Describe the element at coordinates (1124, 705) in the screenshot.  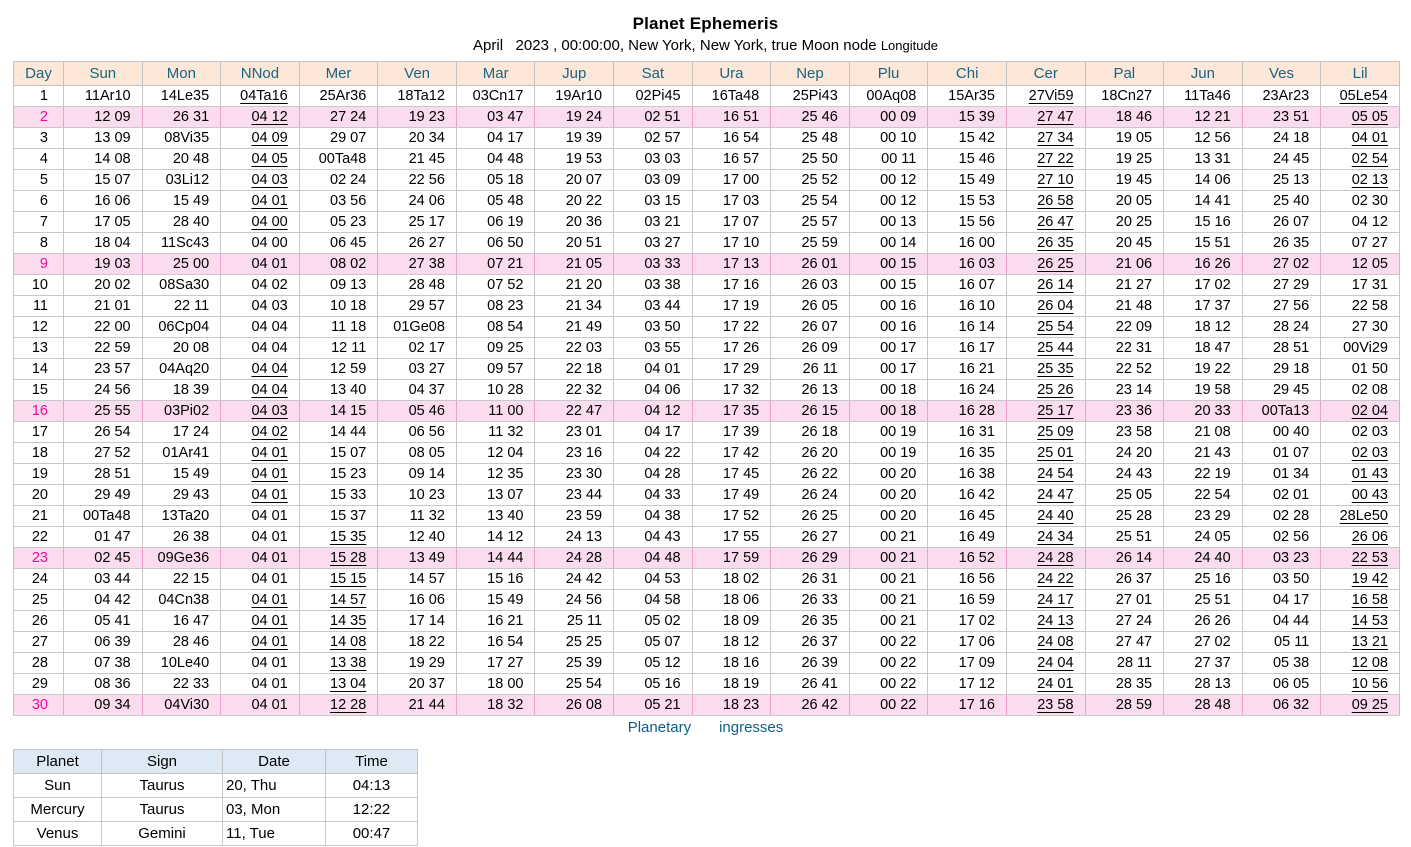
I see `ephemeris-cell-pal: 28 59` at that location.